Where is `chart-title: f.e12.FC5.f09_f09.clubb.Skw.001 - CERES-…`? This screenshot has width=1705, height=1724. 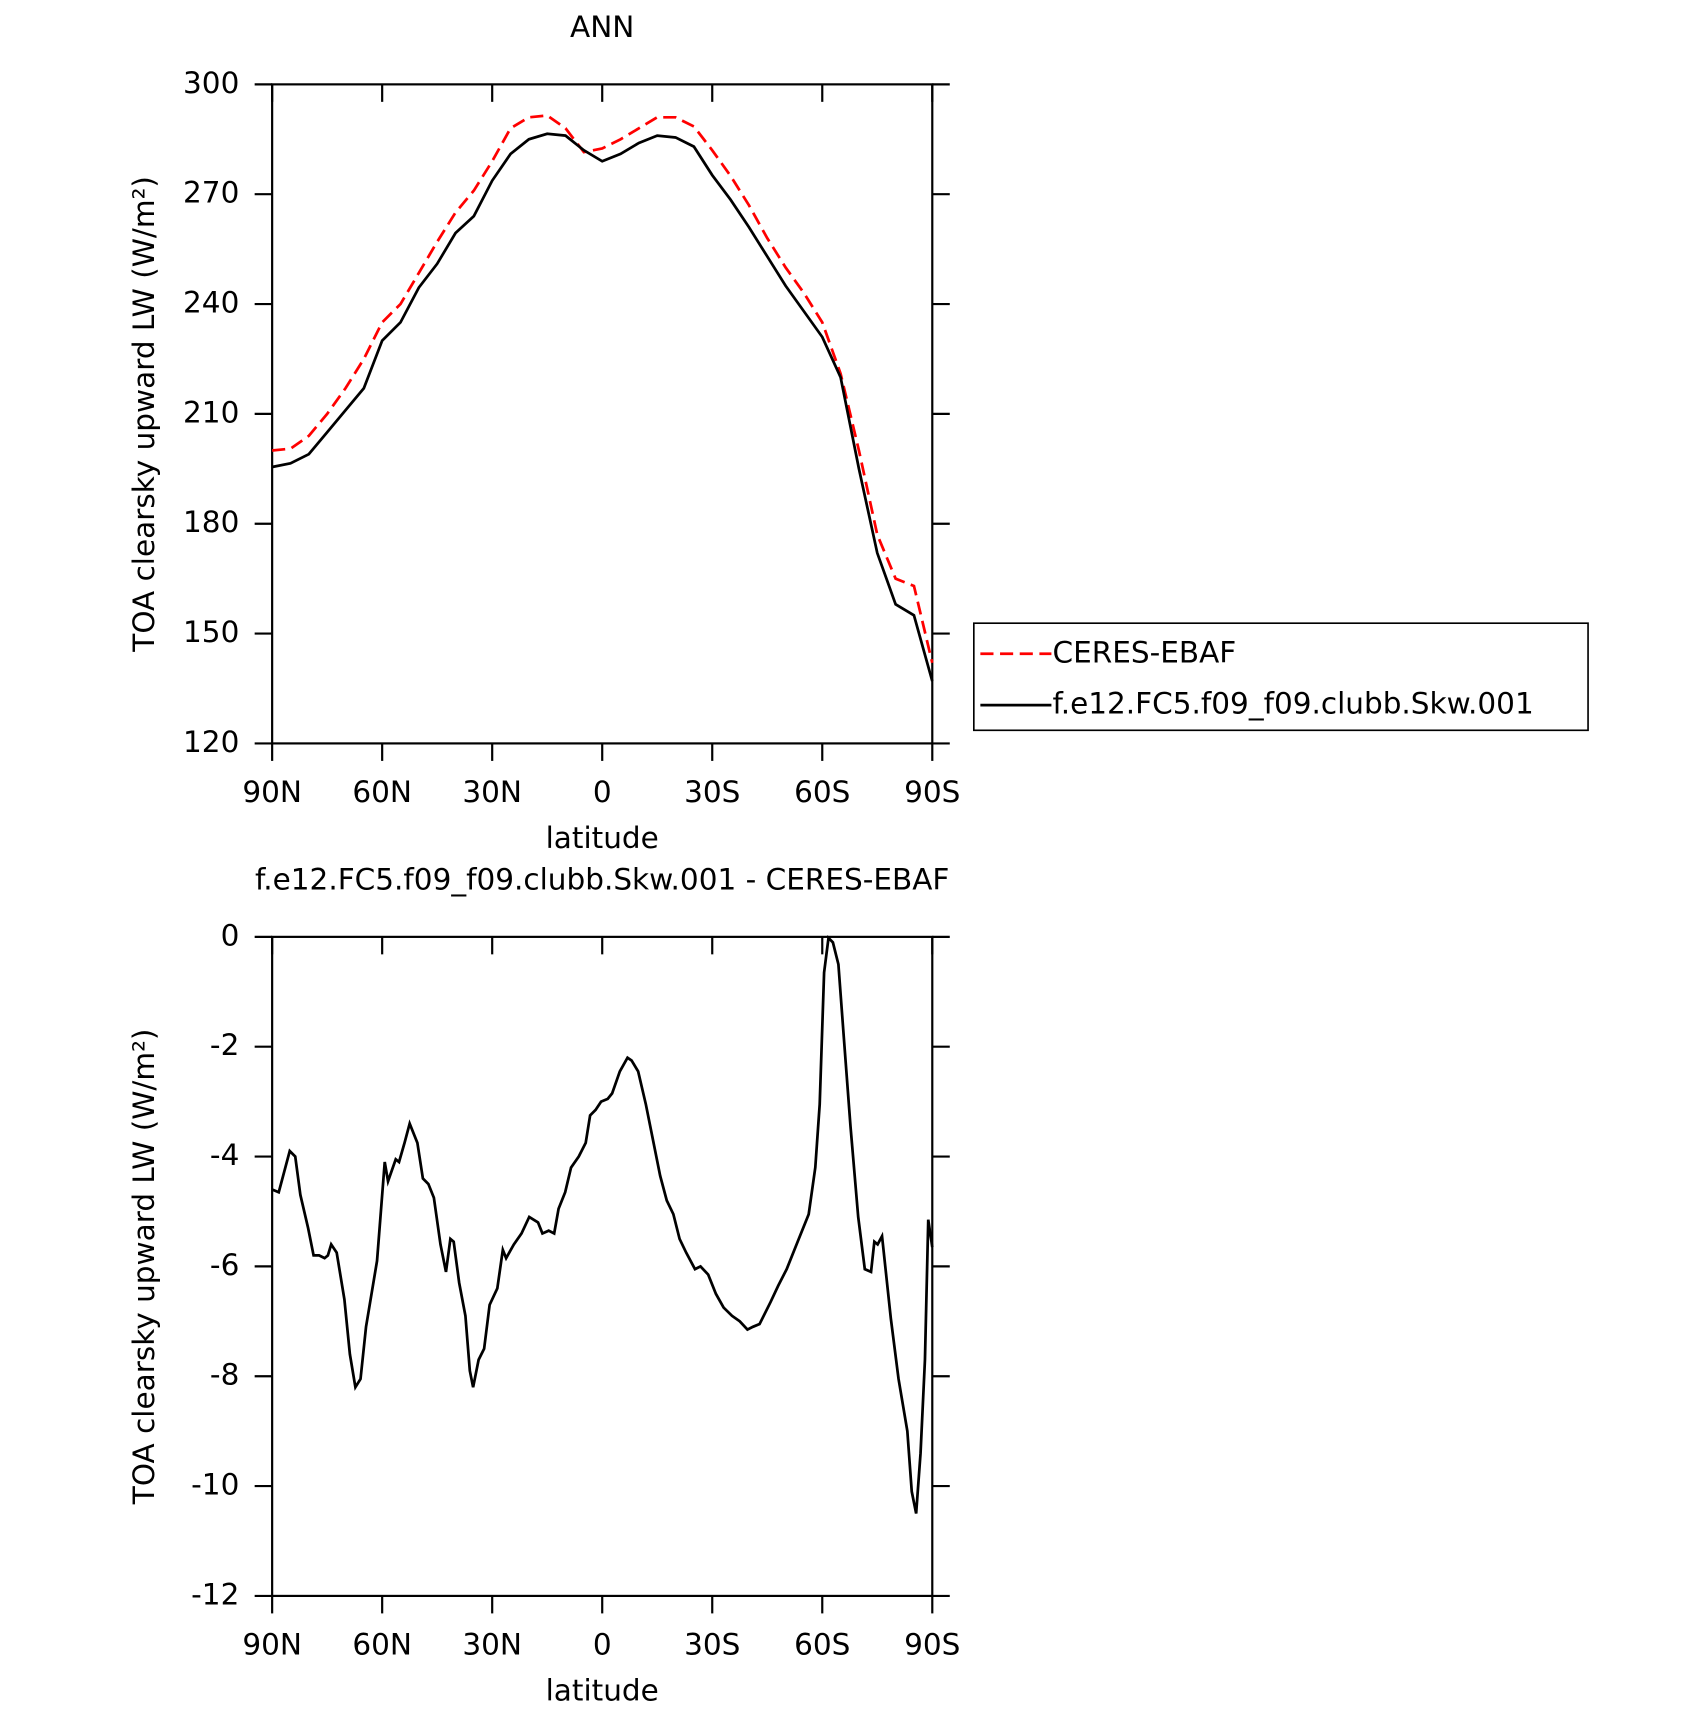
chart-title: f.e12.FC5.f09_f09.clubb.Skw.001 - CERES-… is located at coordinates (602, 880).